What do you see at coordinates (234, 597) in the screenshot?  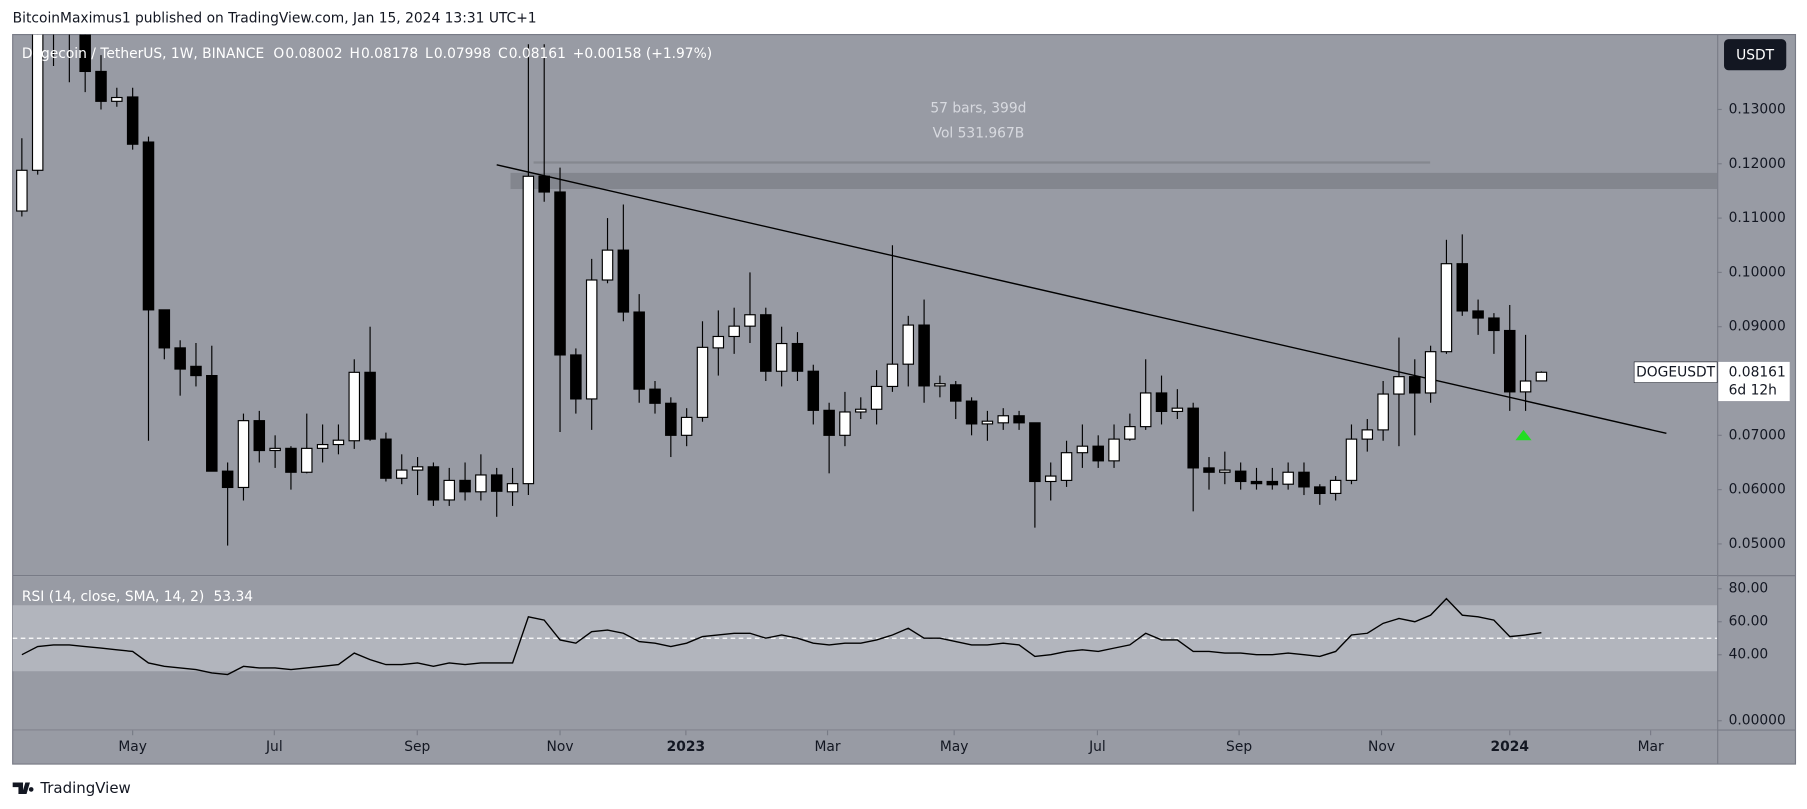 I see `rsi-last: 53.34` at bounding box center [234, 597].